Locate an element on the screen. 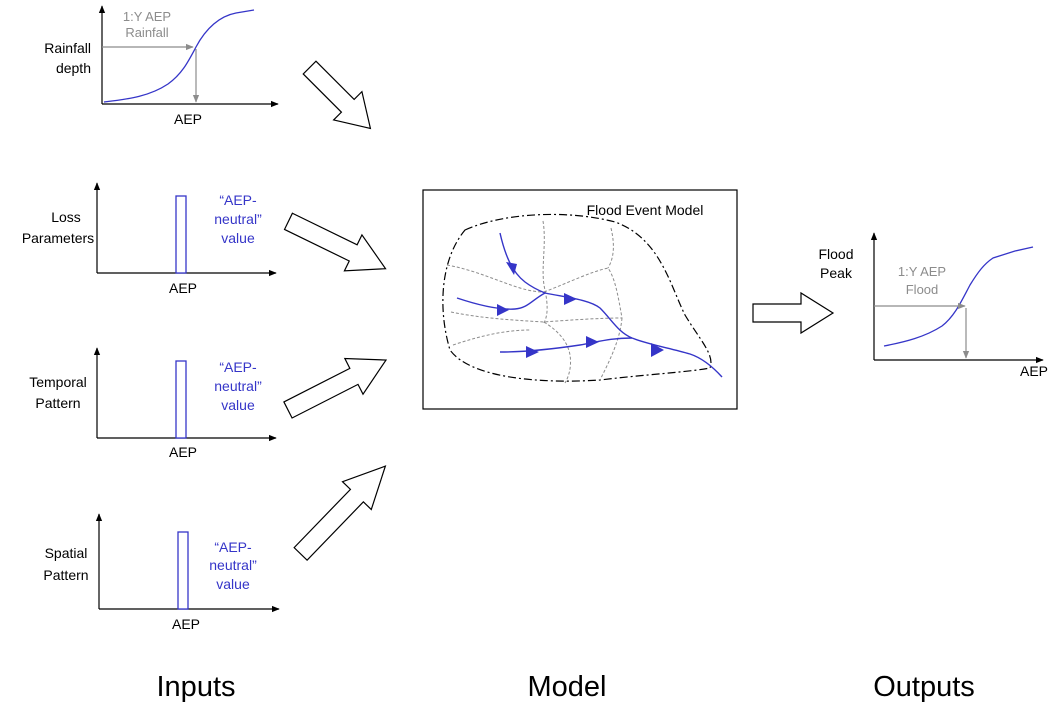  rainfall-annotation-line2: Rainfall is located at coordinates (146, 32).